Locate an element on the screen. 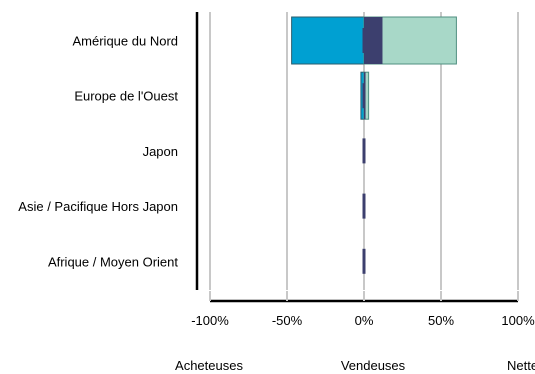  tick-label: 100% is located at coordinates (518, 320).